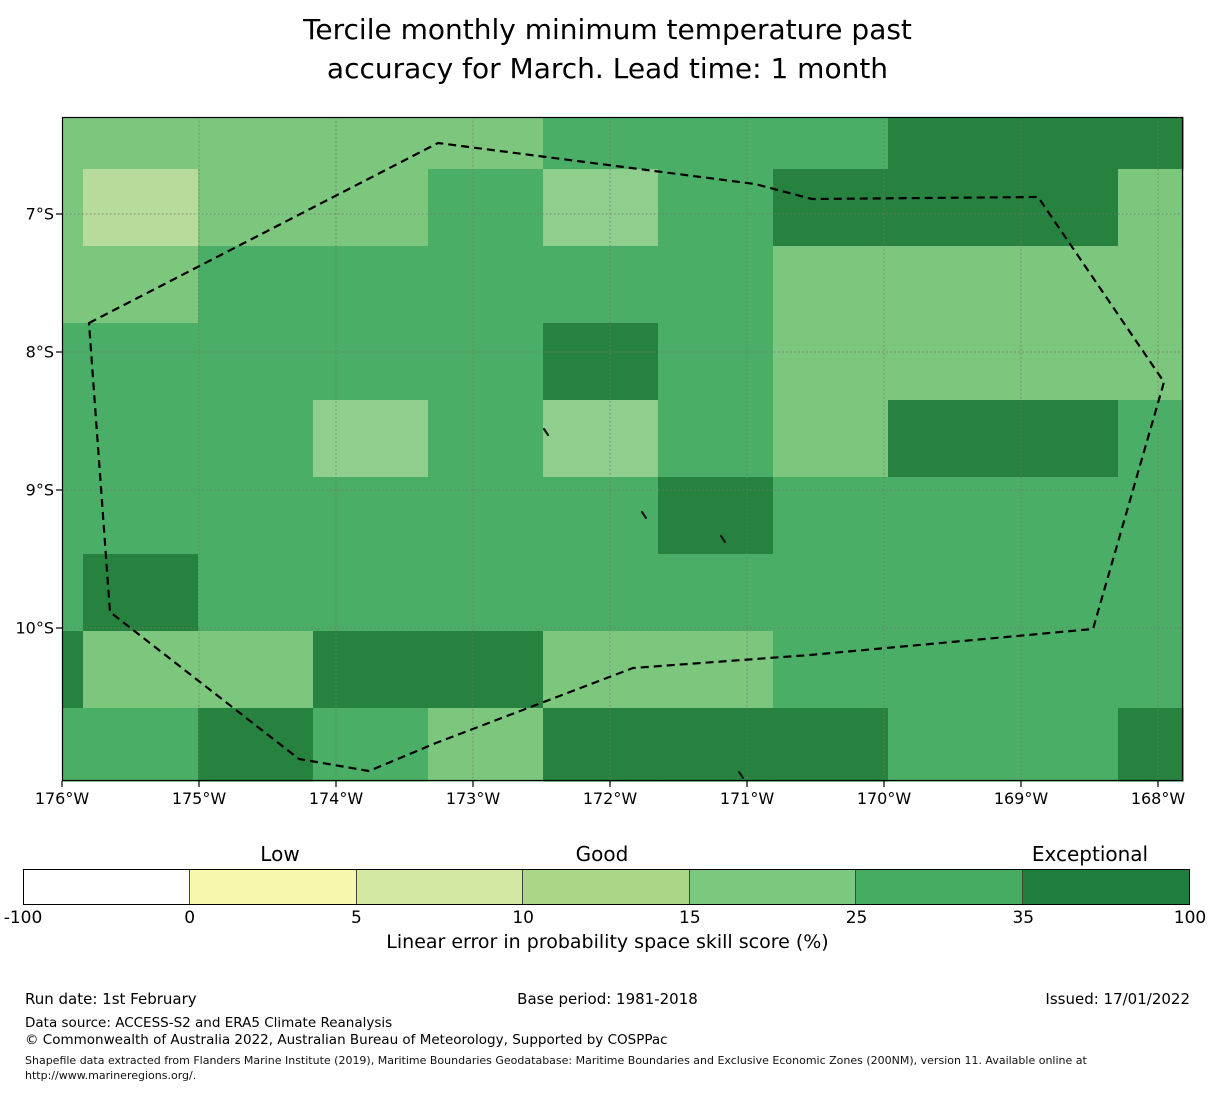 This screenshot has height=1095, width=1215. I want to click on colorbar-tick-label: 15, so click(690, 918).